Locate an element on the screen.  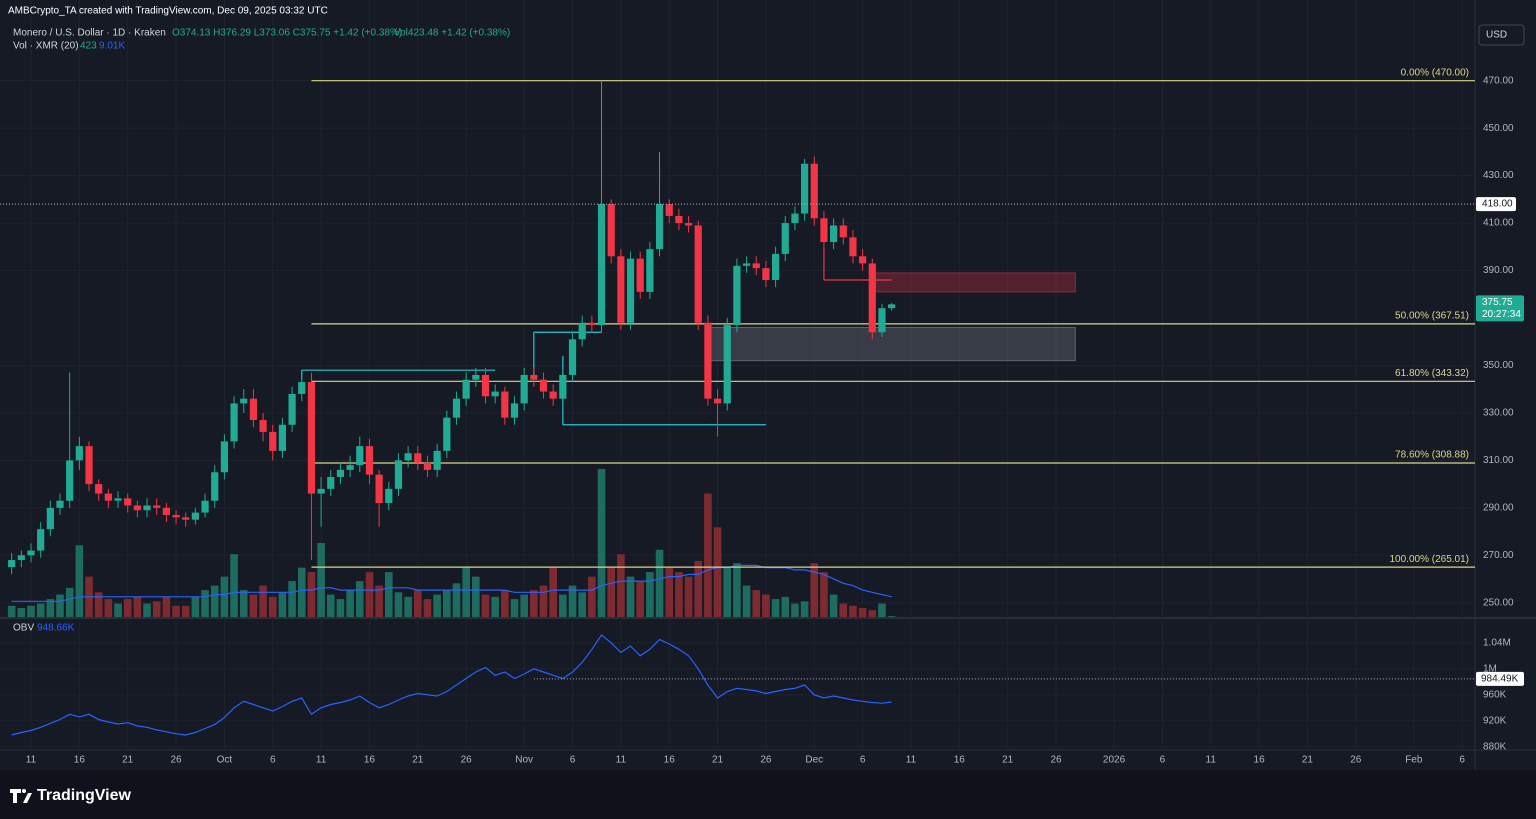
obv-tick-label: 960K is located at coordinates (1495, 694).